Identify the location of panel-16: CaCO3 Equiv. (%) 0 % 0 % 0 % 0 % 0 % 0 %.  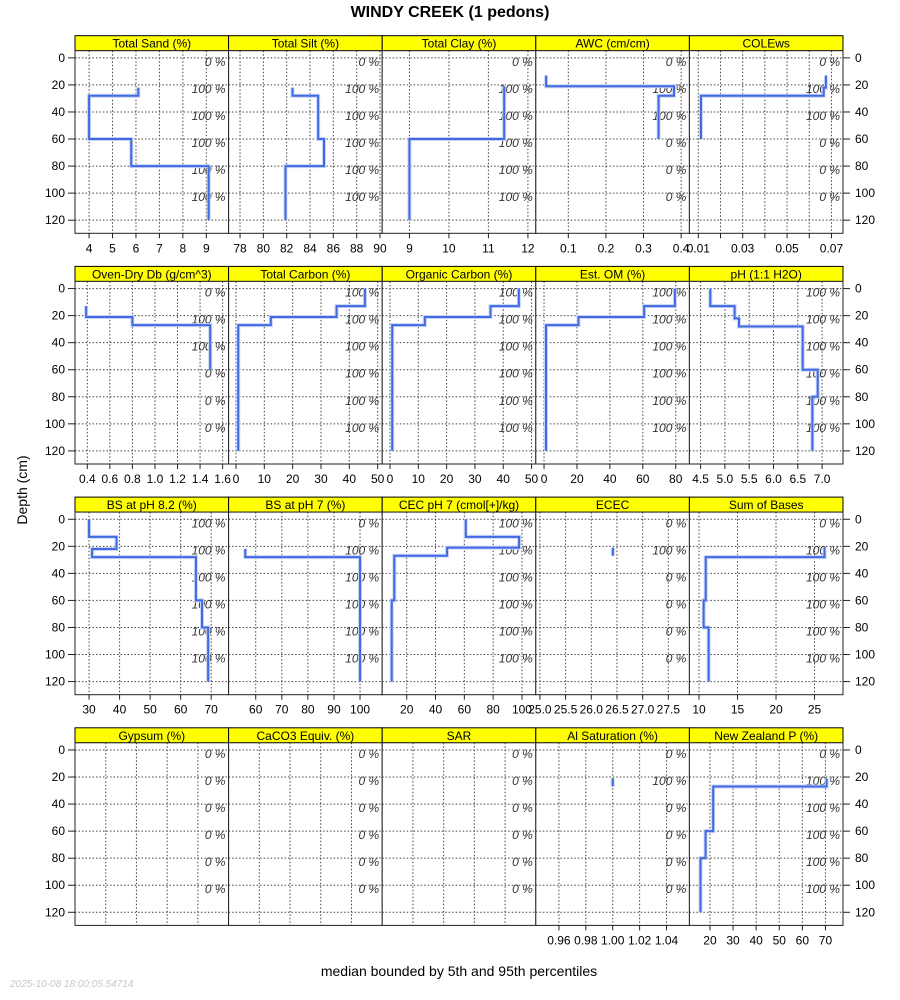
(305, 826).